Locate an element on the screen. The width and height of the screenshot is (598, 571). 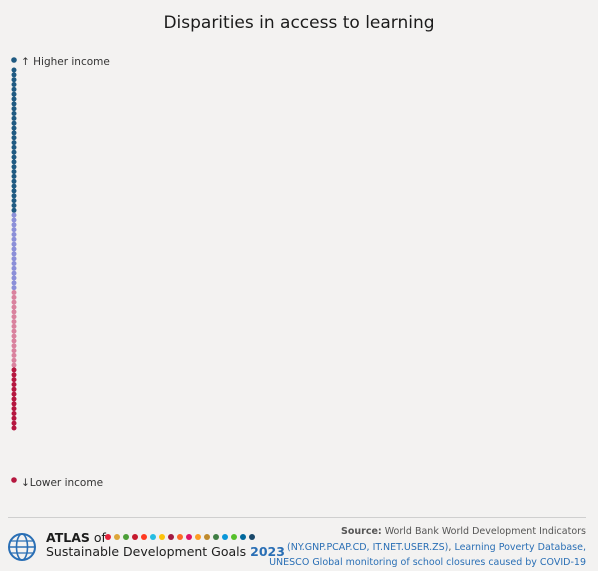
source-link-indicators: (NY.GNP.PCAP.CD, IT.NET.USER.ZS) is located at coordinates (368, 547).